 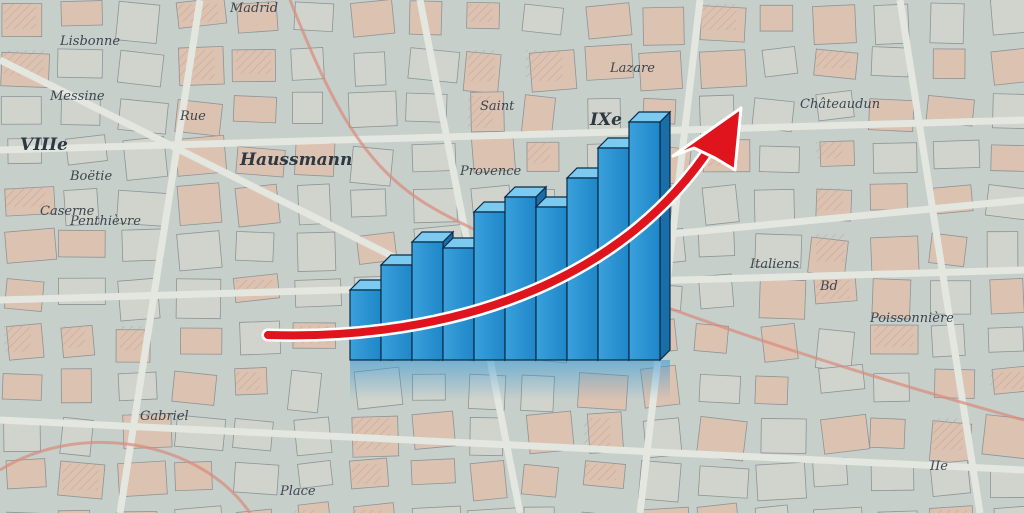 What do you see at coordinates (938, 466) in the screenshot?
I see `map-label: IIe` at bounding box center [938, 466].